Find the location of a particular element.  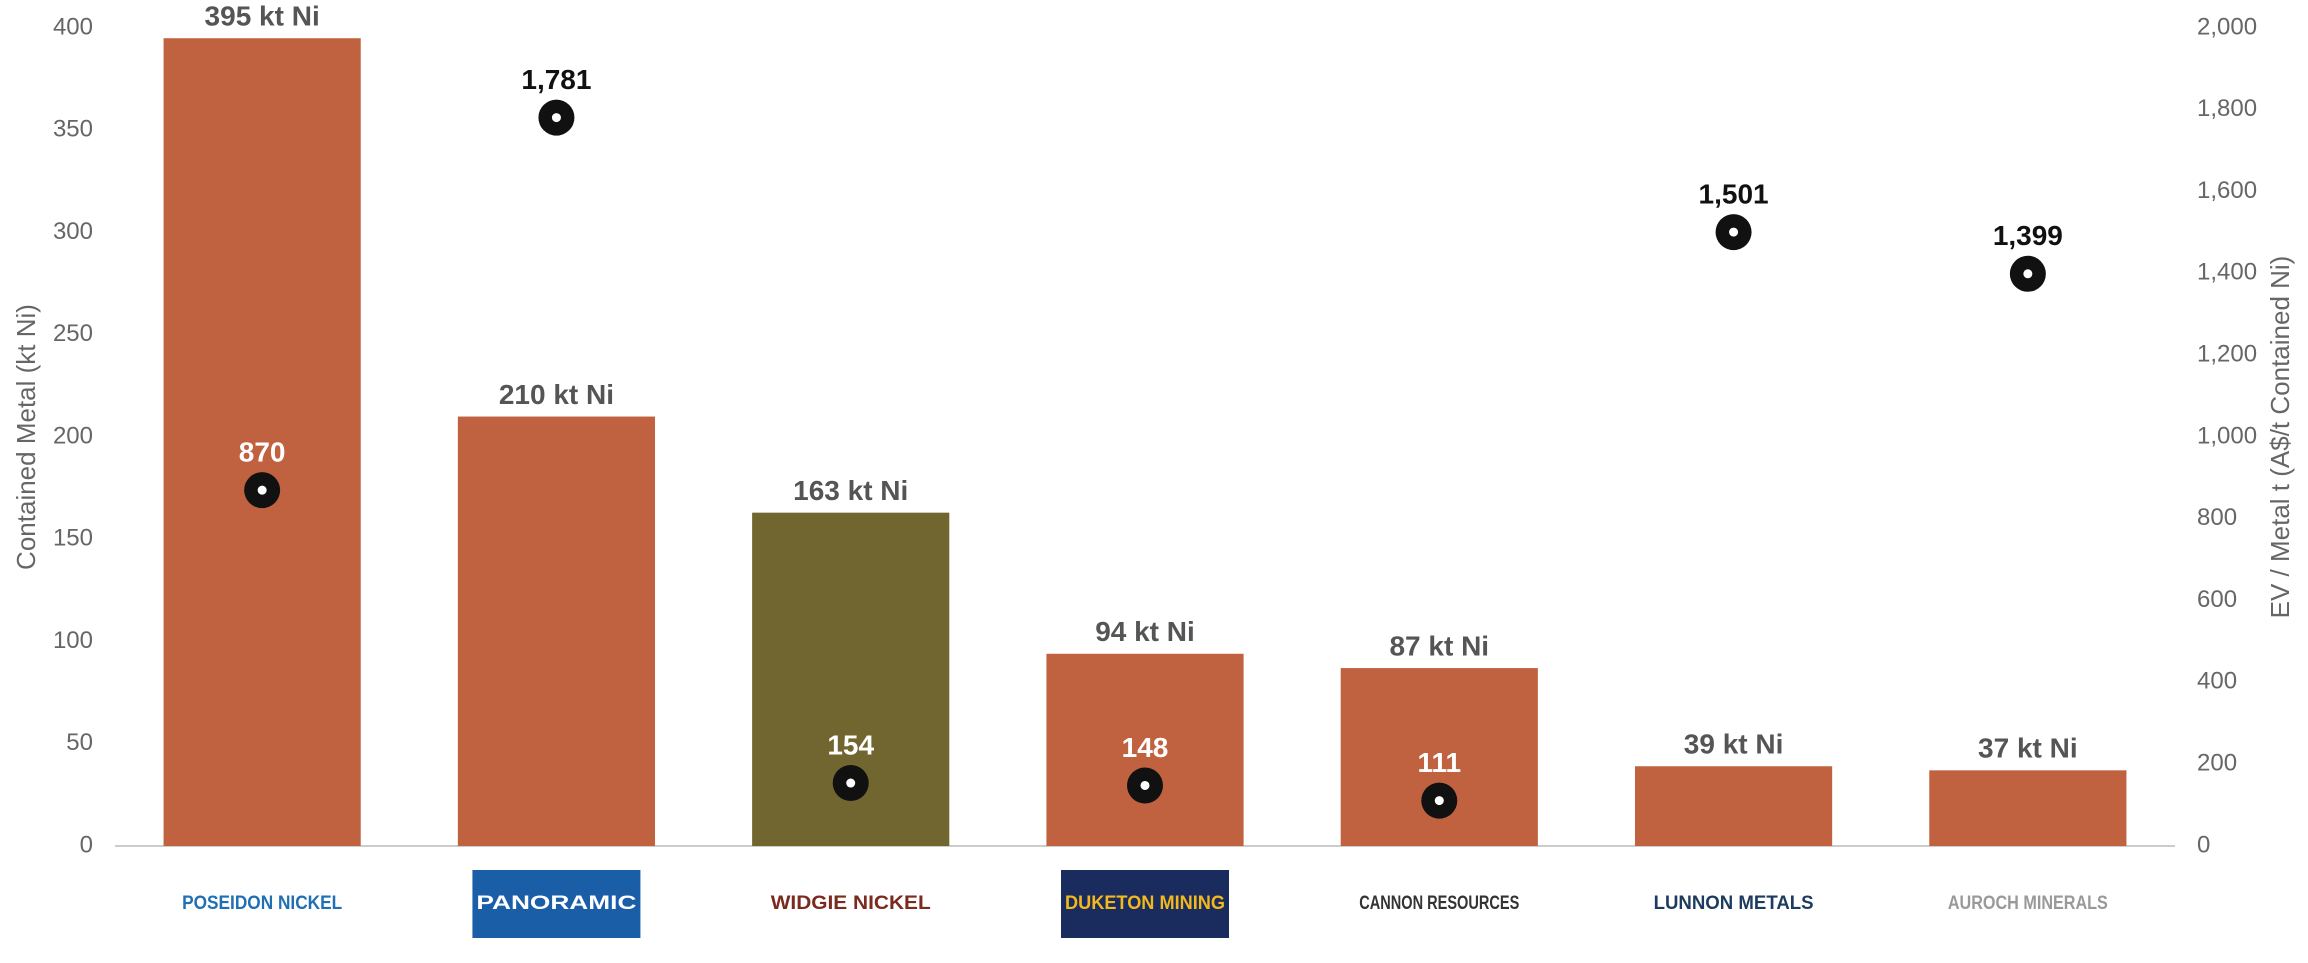

bar-value-label: 94 kt Ni is located at coordinates (1145, 631).